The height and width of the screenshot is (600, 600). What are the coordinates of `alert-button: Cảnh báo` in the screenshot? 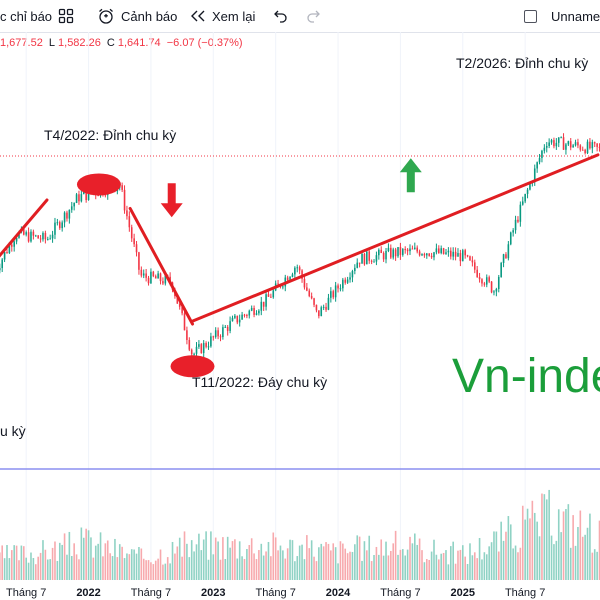 It's located at (137, 16).